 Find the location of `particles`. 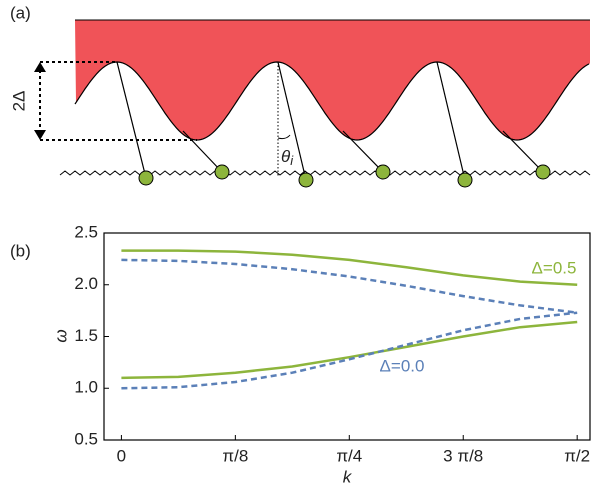

particles is located at coordinates (344, 176).